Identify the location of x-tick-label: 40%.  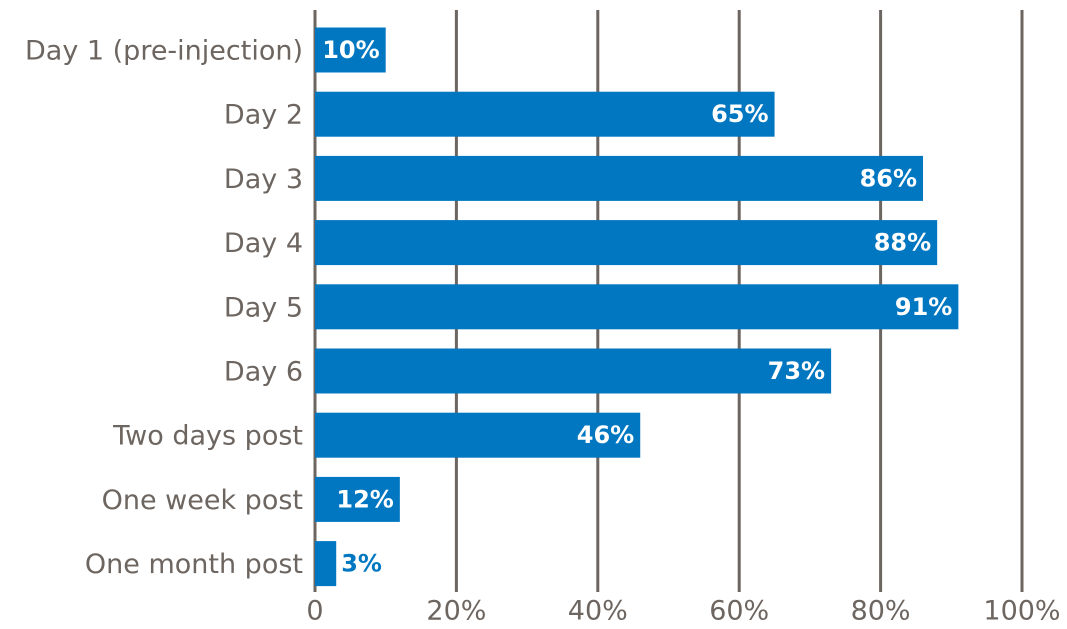
(598, 611).